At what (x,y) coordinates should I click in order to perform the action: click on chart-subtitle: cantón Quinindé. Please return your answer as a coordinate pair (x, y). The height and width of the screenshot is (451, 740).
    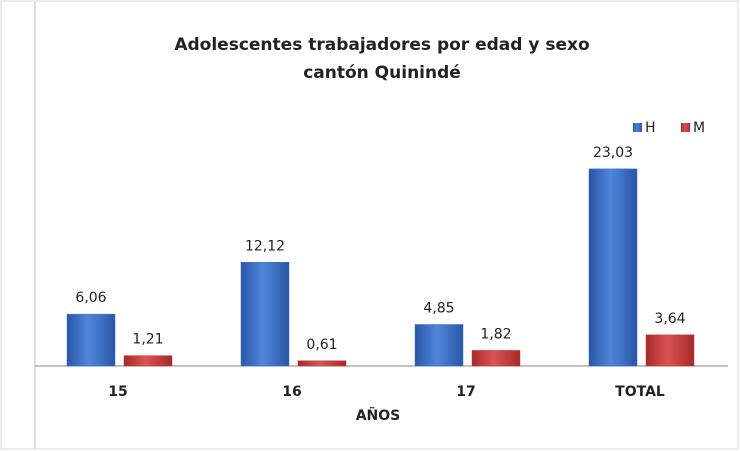
    Looking at the image, I should click on (382, 73).